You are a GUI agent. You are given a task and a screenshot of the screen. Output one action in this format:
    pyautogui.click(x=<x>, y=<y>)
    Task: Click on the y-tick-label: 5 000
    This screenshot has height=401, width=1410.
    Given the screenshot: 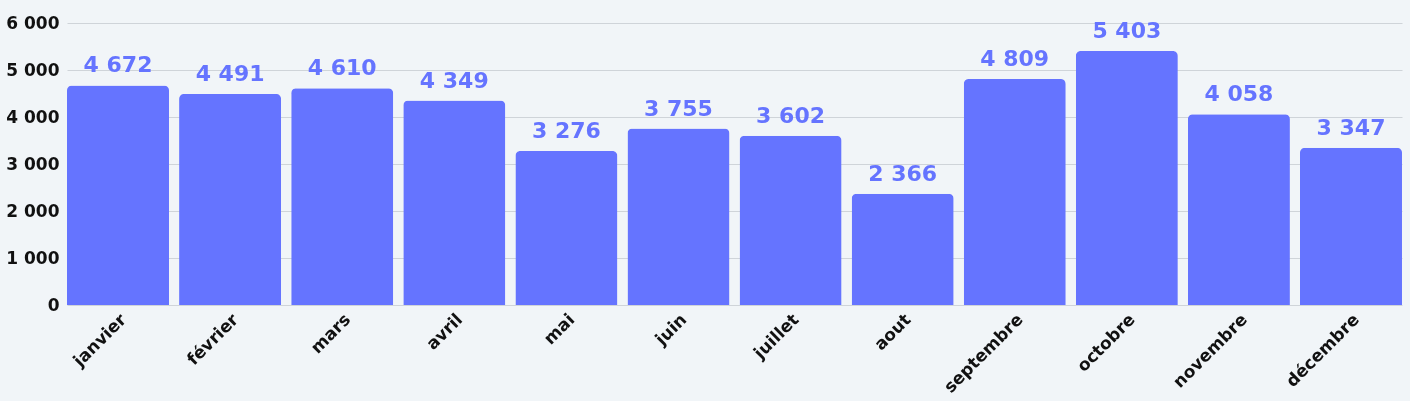 What is the action you would take?
    pyautogui.click(x=33, y=69)
    